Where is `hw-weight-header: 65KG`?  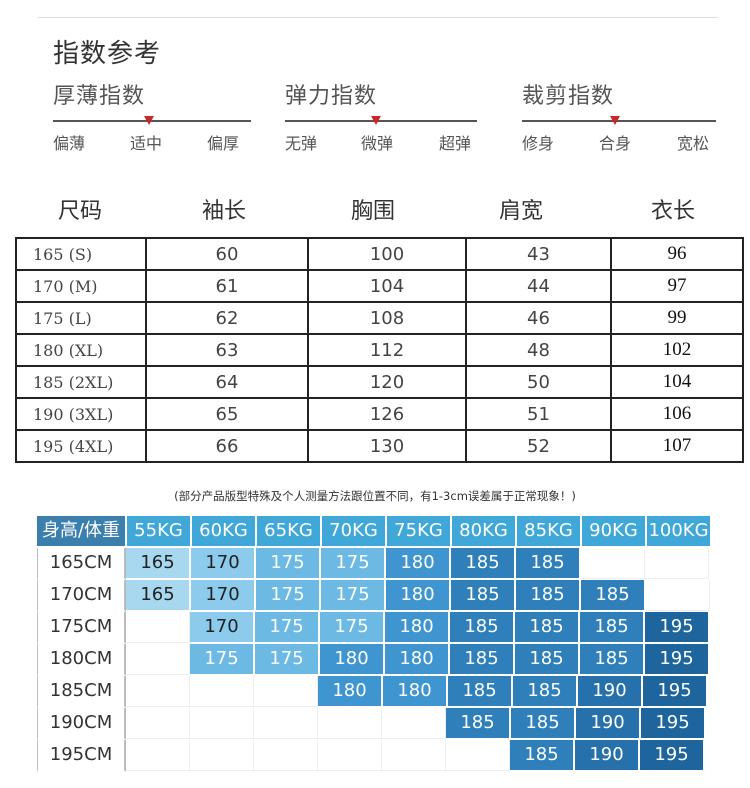
hw-weight-header: 65KG is located at coordinates (289, 532).